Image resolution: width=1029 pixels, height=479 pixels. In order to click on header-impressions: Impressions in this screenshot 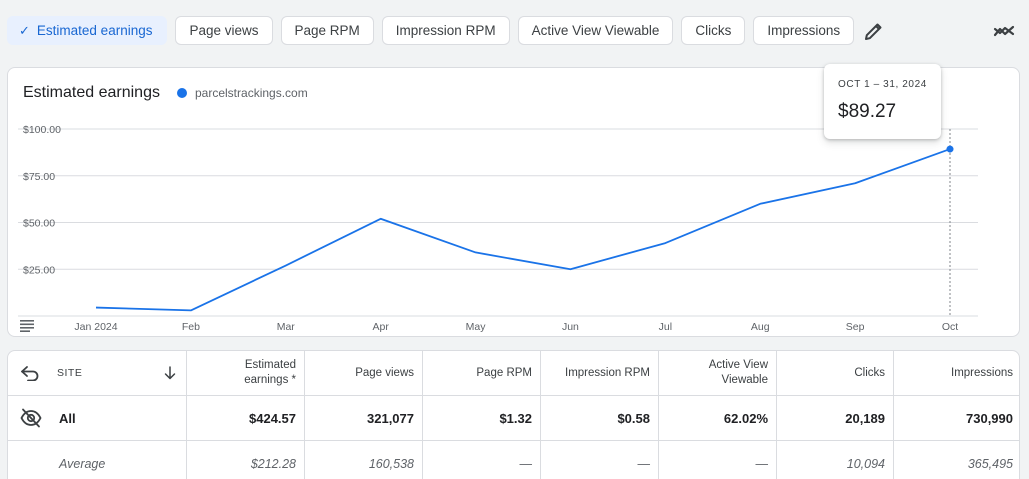, I will do `click(956, 373)`.